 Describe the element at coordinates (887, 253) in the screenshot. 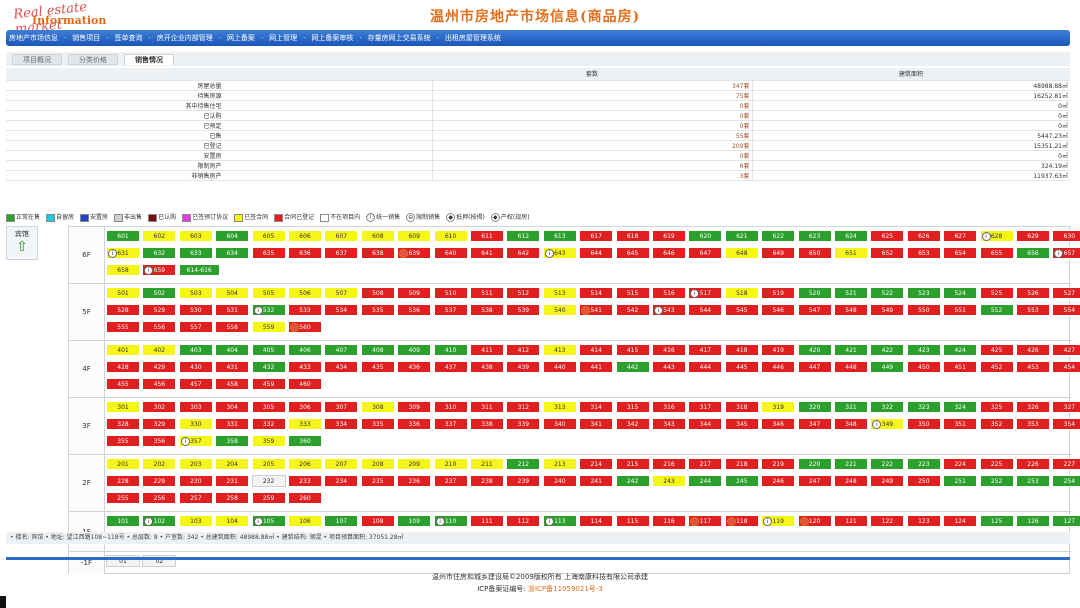

I see `unit-cell: 652` at that location.